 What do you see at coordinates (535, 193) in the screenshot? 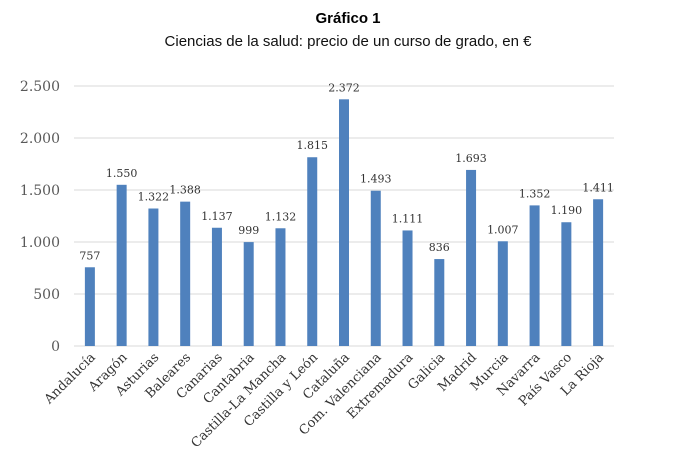
I see `data-label: 1.352` at bounding box center [535, 193].